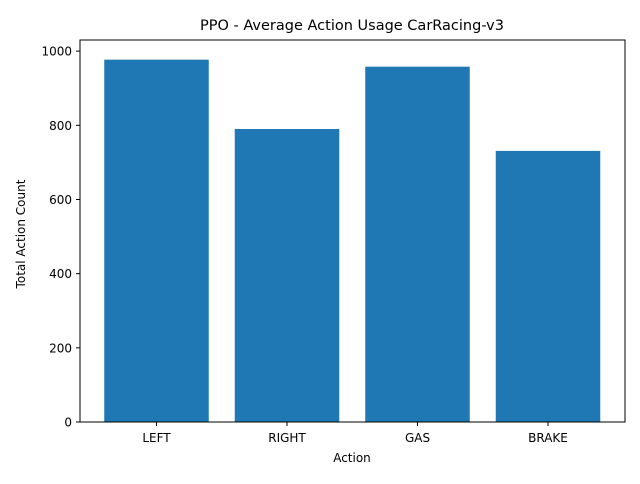 This screenshot has height=484, width=640. What do you see at coordinates (56, 52) in the screenshot?
I see `y-tick-label: 1000` at bounding box center [56, 52].